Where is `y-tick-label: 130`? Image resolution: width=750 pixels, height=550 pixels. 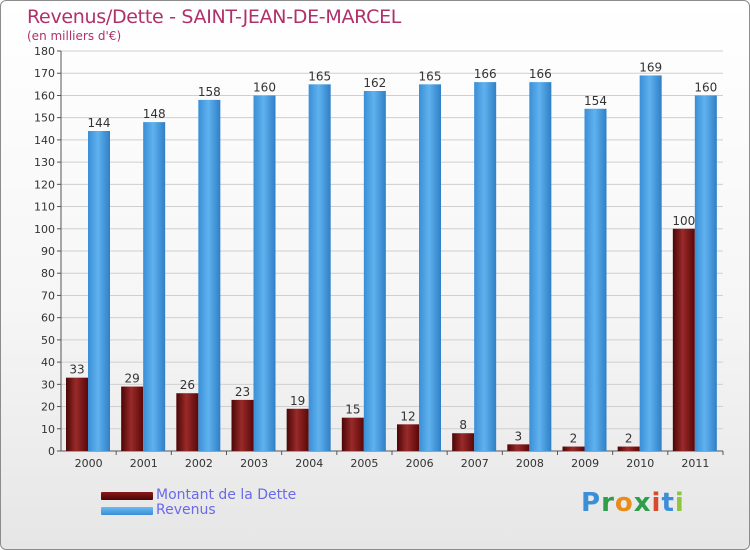
y-tick-label: 130 is located at coordinates (44, 162).